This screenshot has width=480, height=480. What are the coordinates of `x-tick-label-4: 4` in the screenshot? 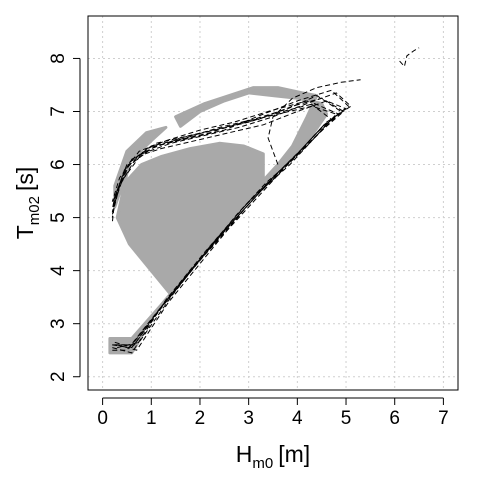 It's located at (297, 418).